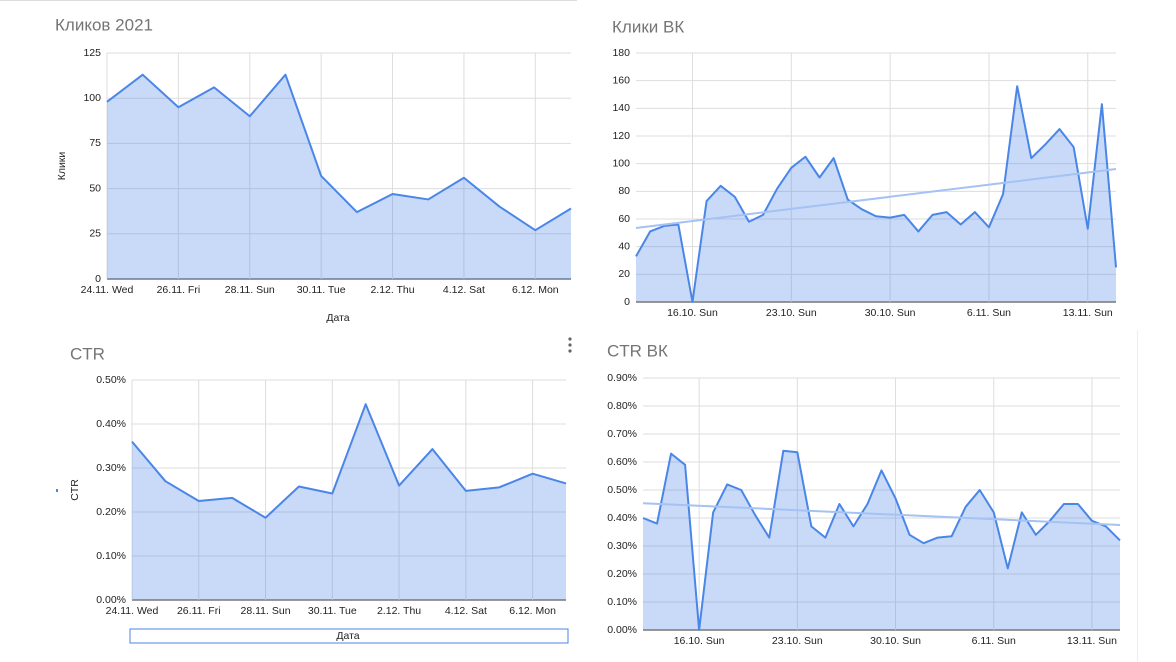  I want to click on y-tick-label: 140, so click(621, 108).